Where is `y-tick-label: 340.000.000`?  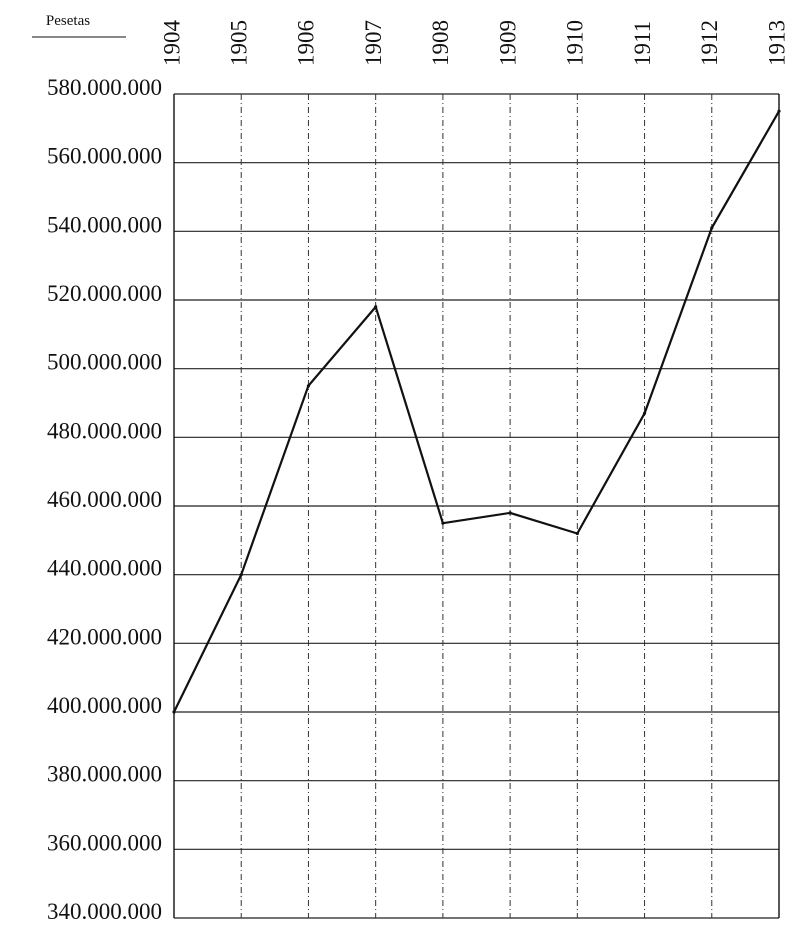
y-tick-label: 340.000.000 is located at coordinates (104, 911).